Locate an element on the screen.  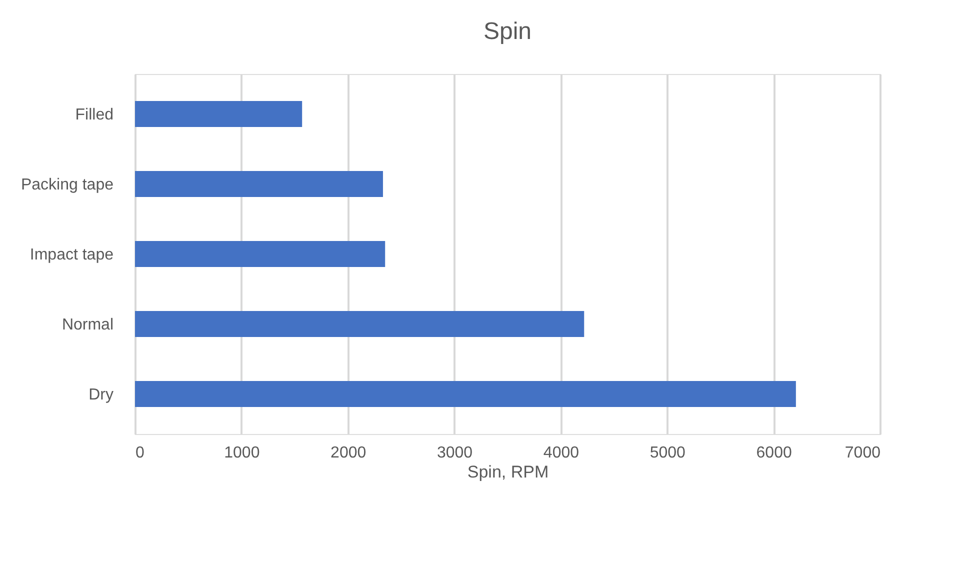
x-tick-label: 5000 is located at coordinates (668, 453).